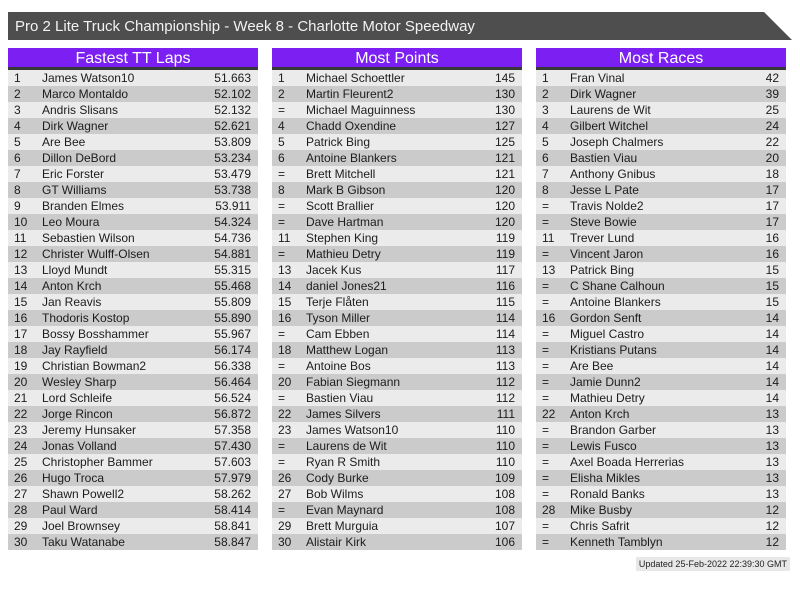  Describe the element at coordinates (772, 142) in the screenshot. I see `value-cell: 22` at that location.